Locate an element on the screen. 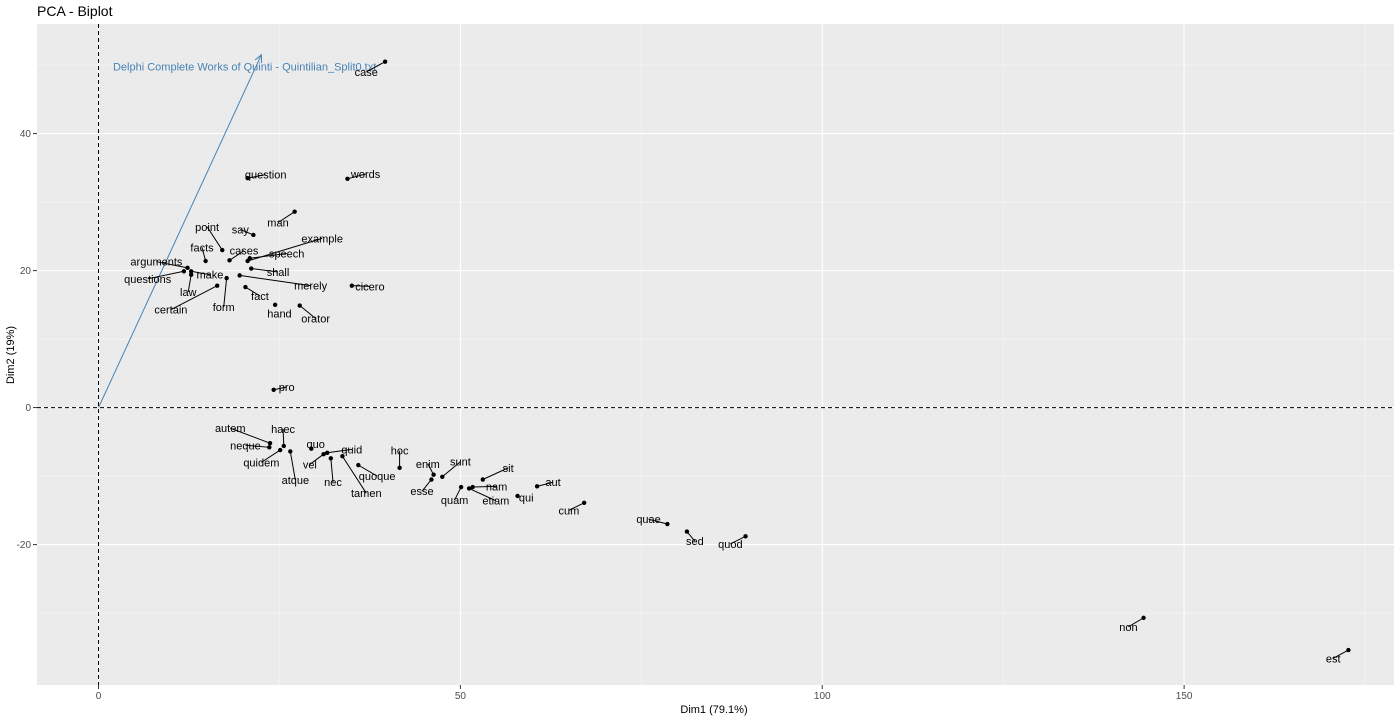 The width and height of the screenshot is (1400, 720). label-example: example is located at coordinates (322, 239).